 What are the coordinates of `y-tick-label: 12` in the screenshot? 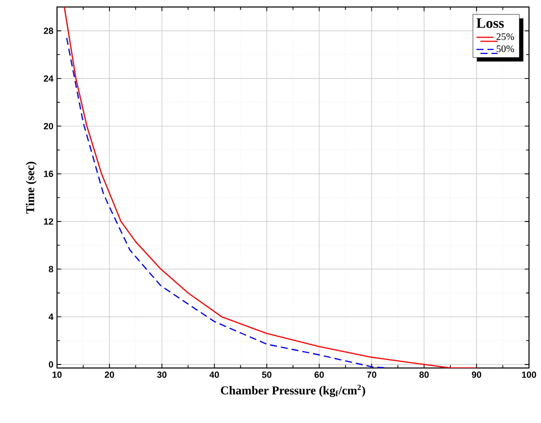 It's located at (49, 221).